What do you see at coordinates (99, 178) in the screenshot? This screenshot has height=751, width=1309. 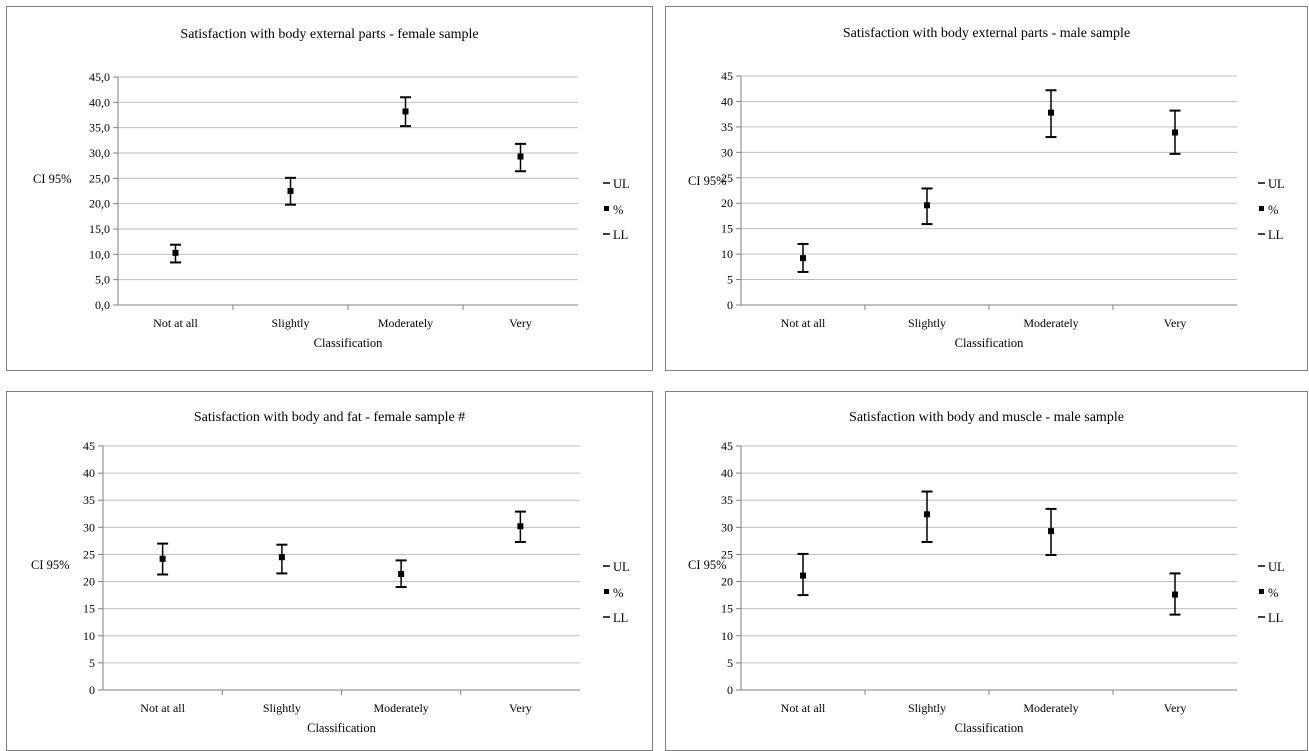 I see `y-tick-label: 25,0` at bounding box center [99, 178].